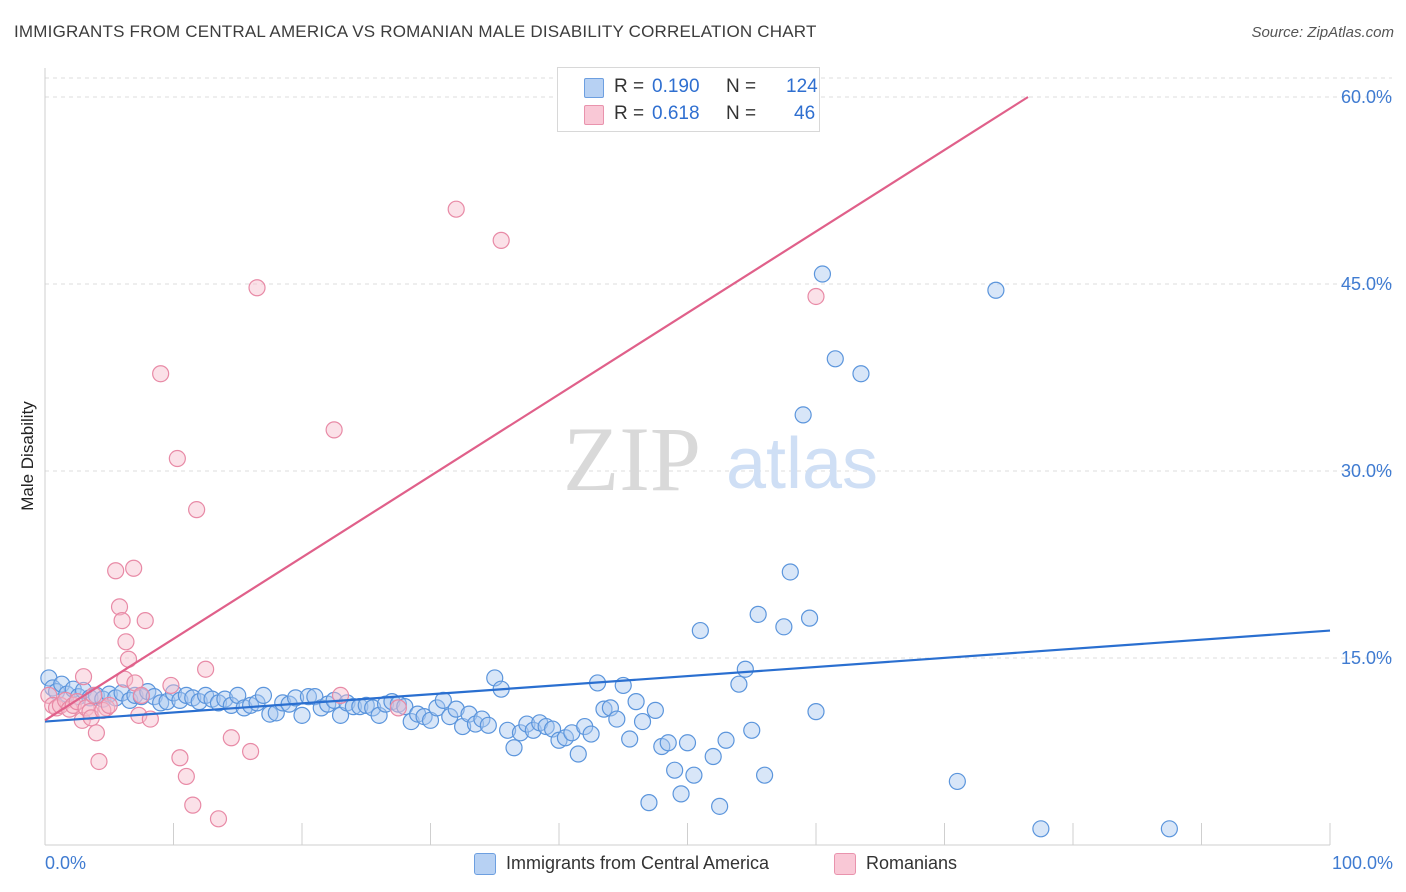 The height and width of the screenshot is (892, 1406). What do you see at coordinates (805, 113) in the screenshot?
I see `legend-n-value: 46` at bounding box center [805, 113].